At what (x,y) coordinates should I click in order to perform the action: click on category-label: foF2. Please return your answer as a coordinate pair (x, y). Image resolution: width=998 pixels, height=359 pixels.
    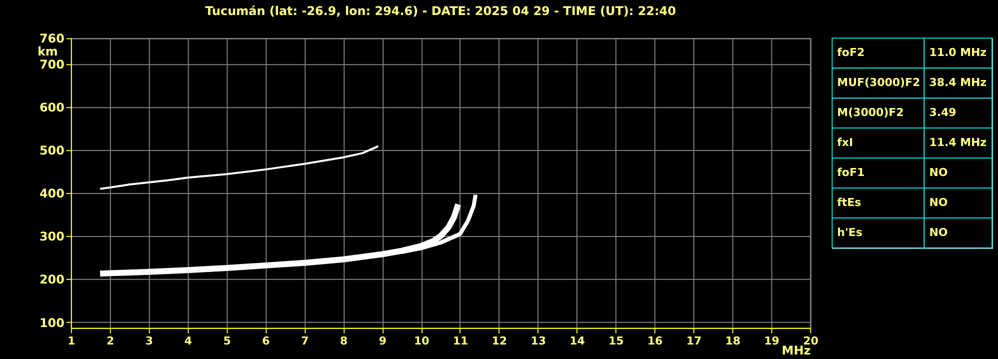
    Looking at the image, I should click on (851, 53).